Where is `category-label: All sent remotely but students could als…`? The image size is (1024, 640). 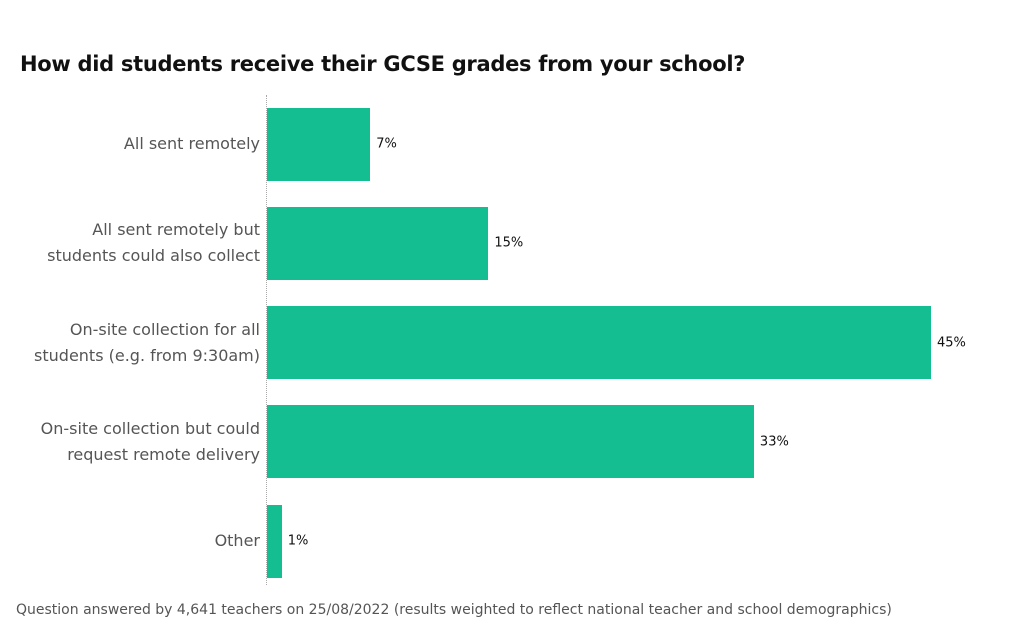 category-label: All sent remotely but students could als… is located at coordinates (153, 243).